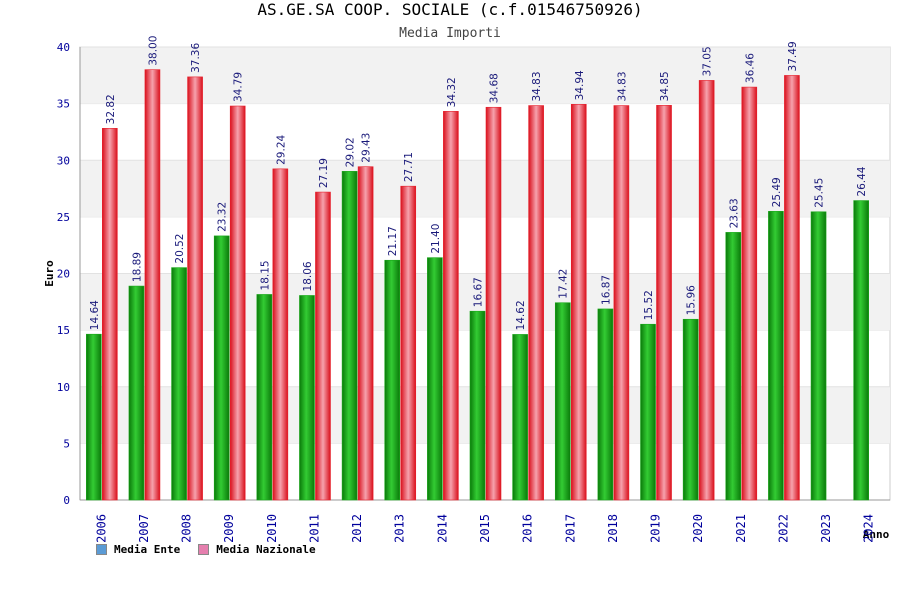  Describe the element at coordinates (324, 173) in the screenshot. I see `value-label-media-nazionale: 27.19` at that location.